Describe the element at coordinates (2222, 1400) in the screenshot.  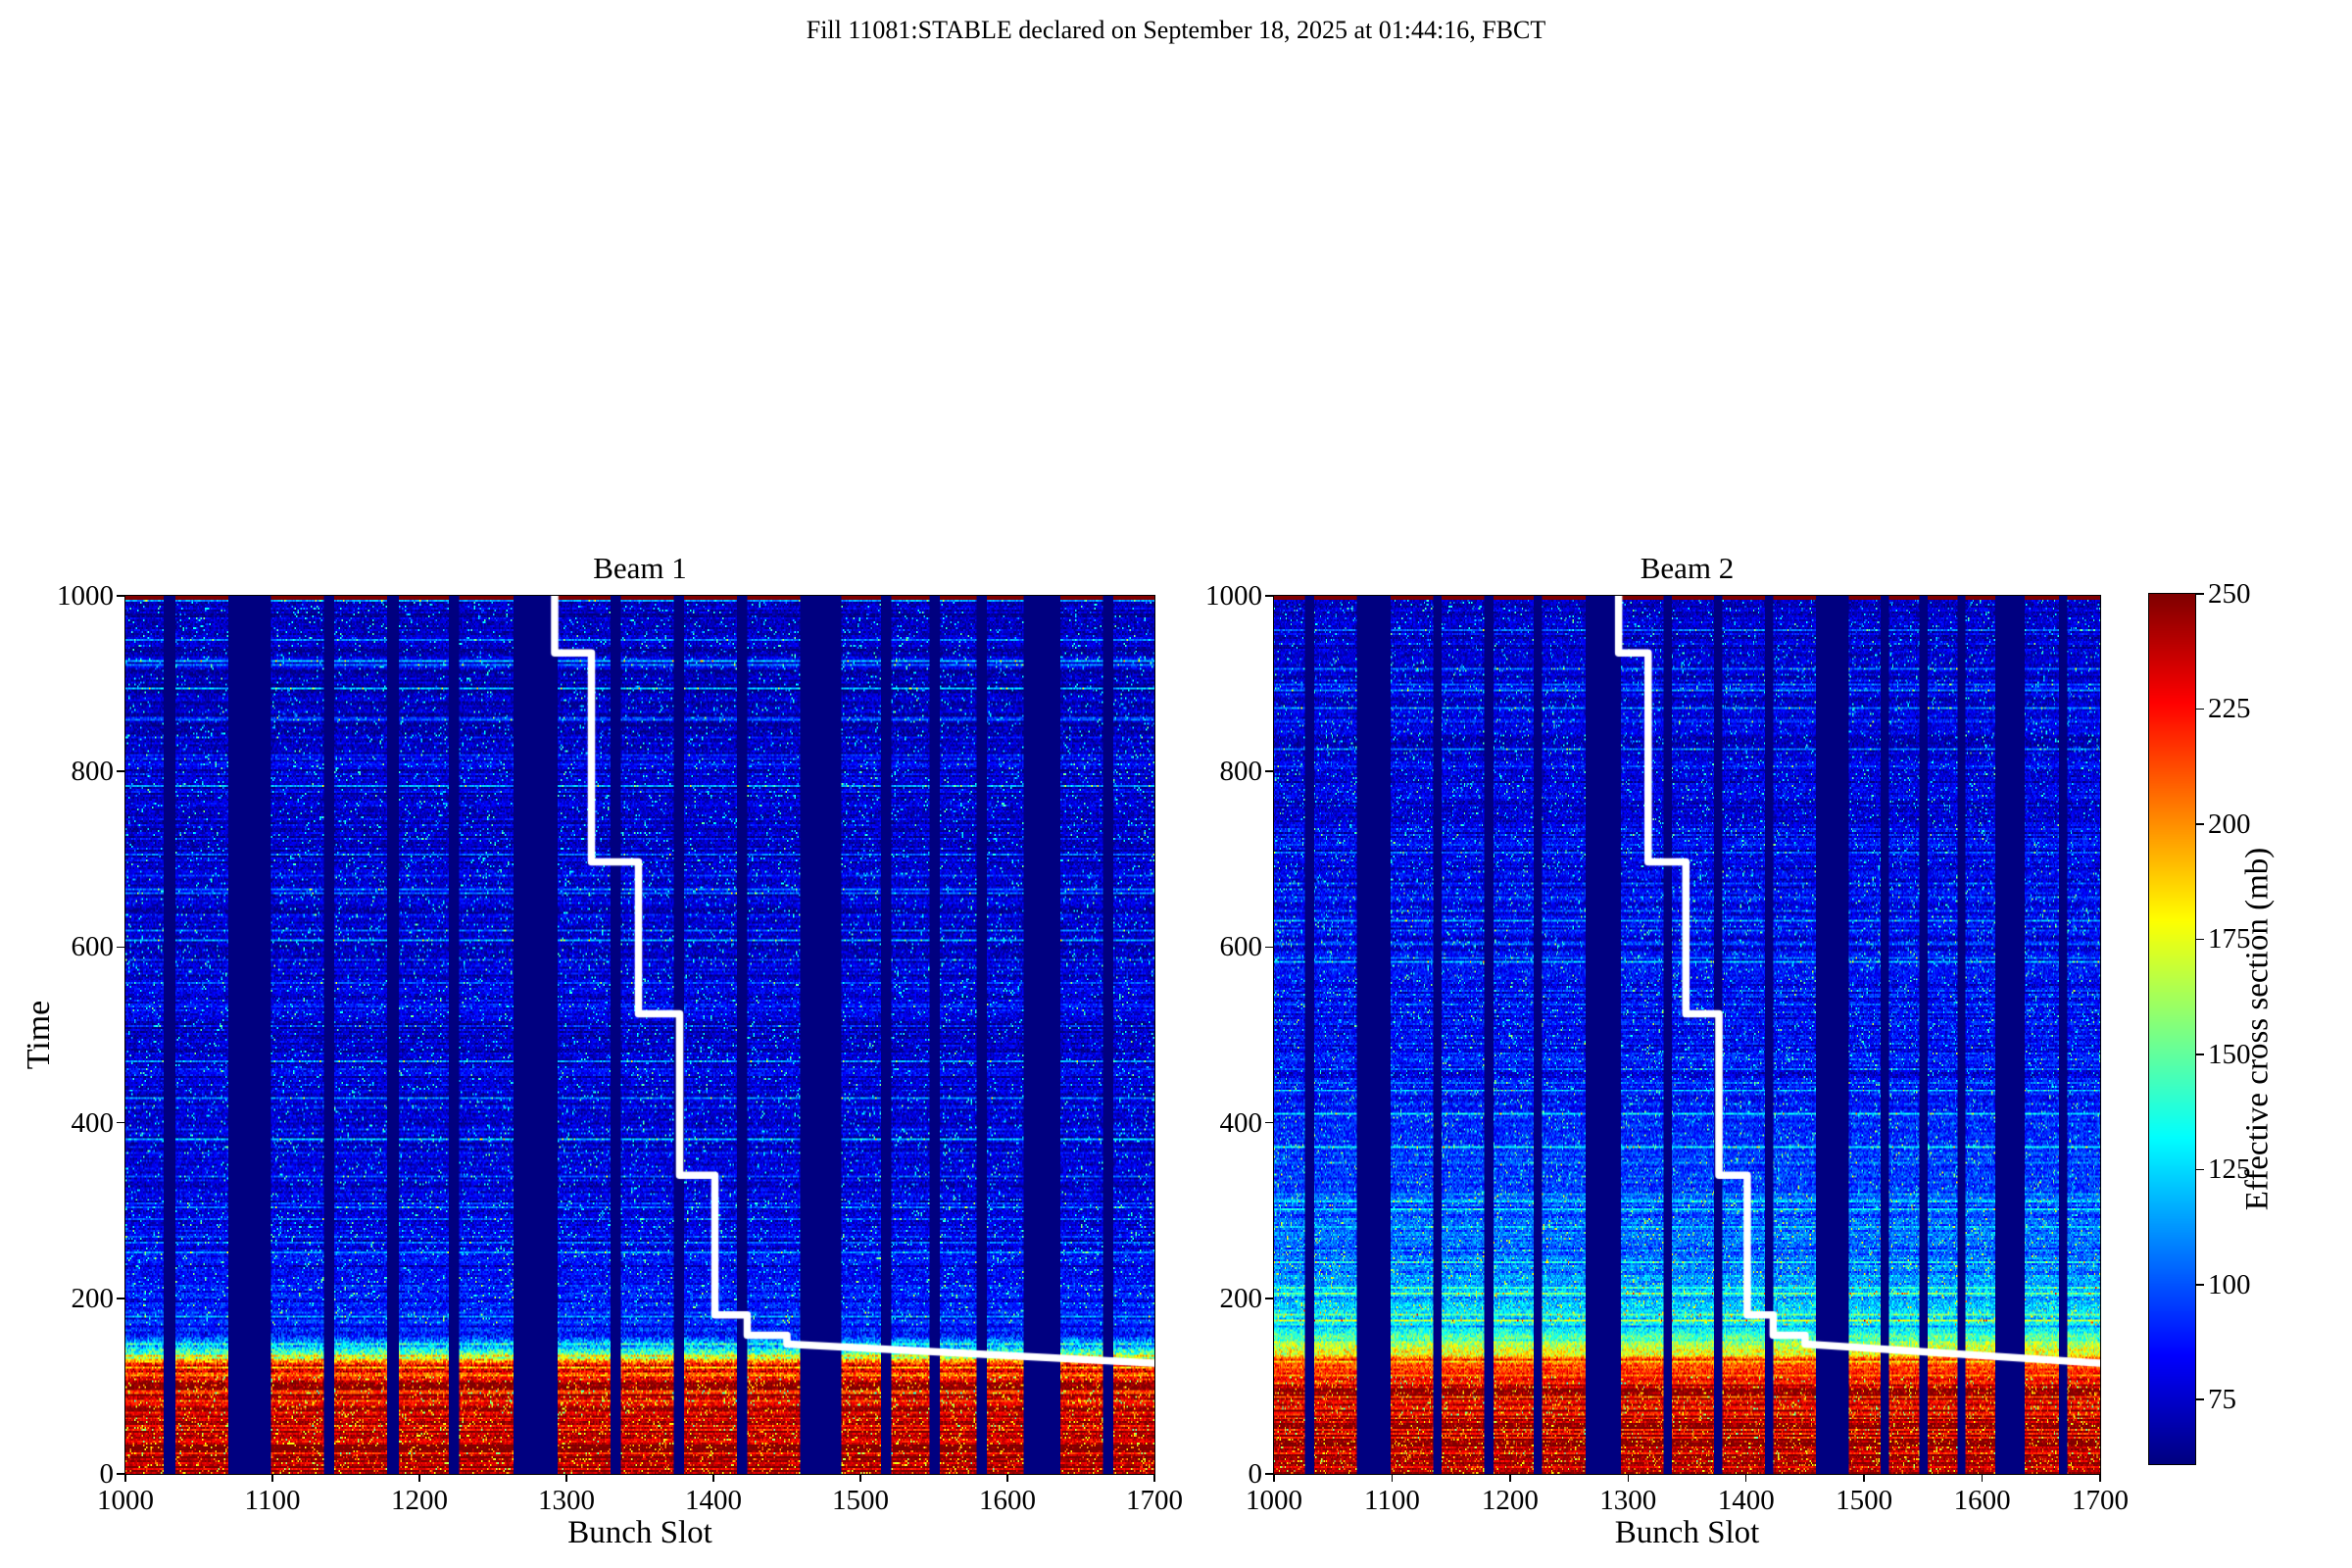
I see `colorbar-tick-label: 75` at that location.